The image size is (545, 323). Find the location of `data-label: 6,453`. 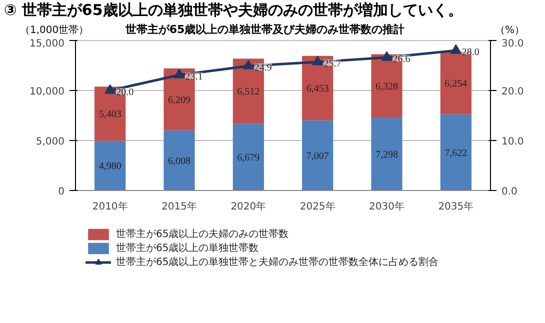

data-label: 6,453 is located at coordinates (317, 89).